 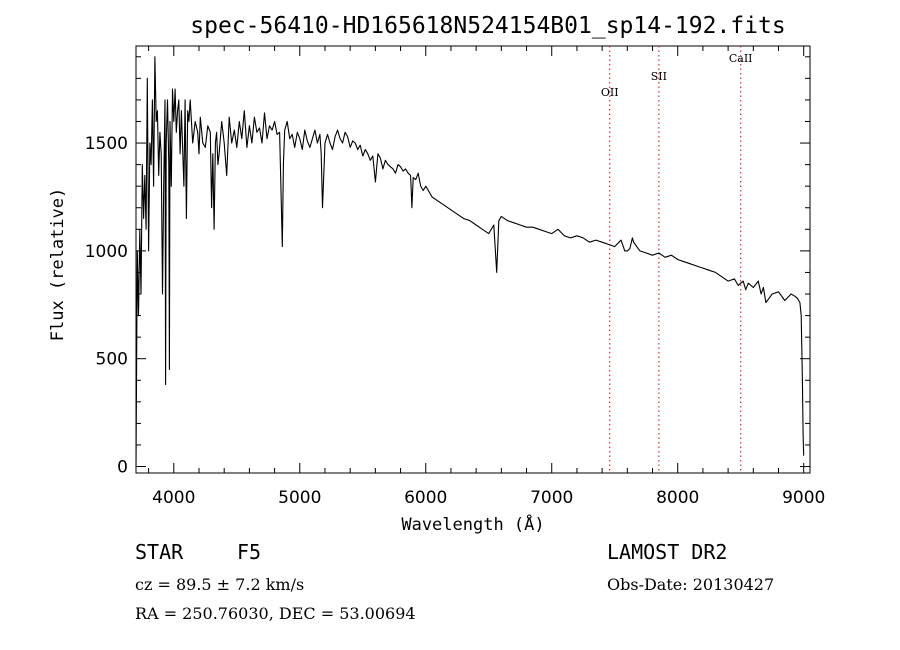 What do you see at coordinates (299, 498) in the screenshot?
I see `x-tick-label: 5000` at bounding box center [299, 498].